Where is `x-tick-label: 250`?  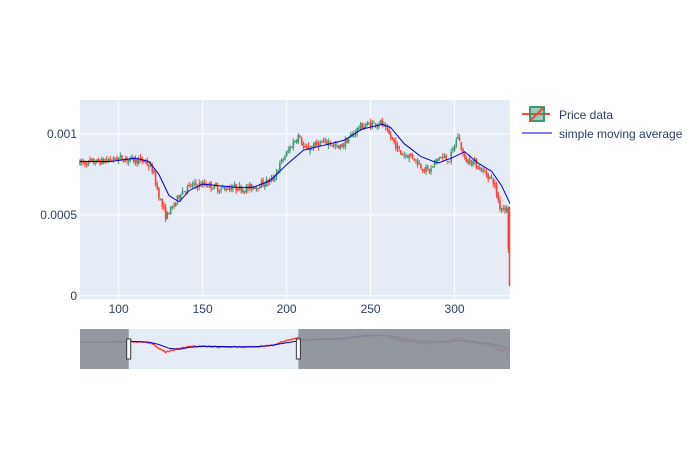 x-tick-label: 250 is located at coordinates (371, 309).